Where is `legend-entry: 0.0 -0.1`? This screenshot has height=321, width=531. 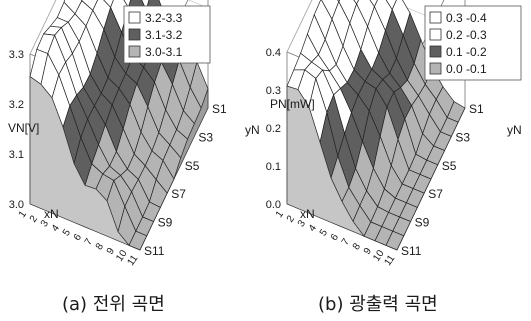
legend-entry: 0.0 -0.1 is located at coordinates (466, 69).